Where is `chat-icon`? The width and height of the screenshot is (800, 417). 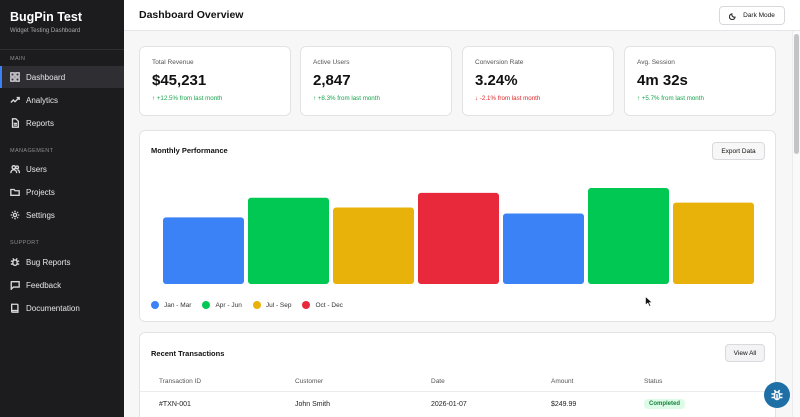
chat-icon is located at coordinates (15, 285).